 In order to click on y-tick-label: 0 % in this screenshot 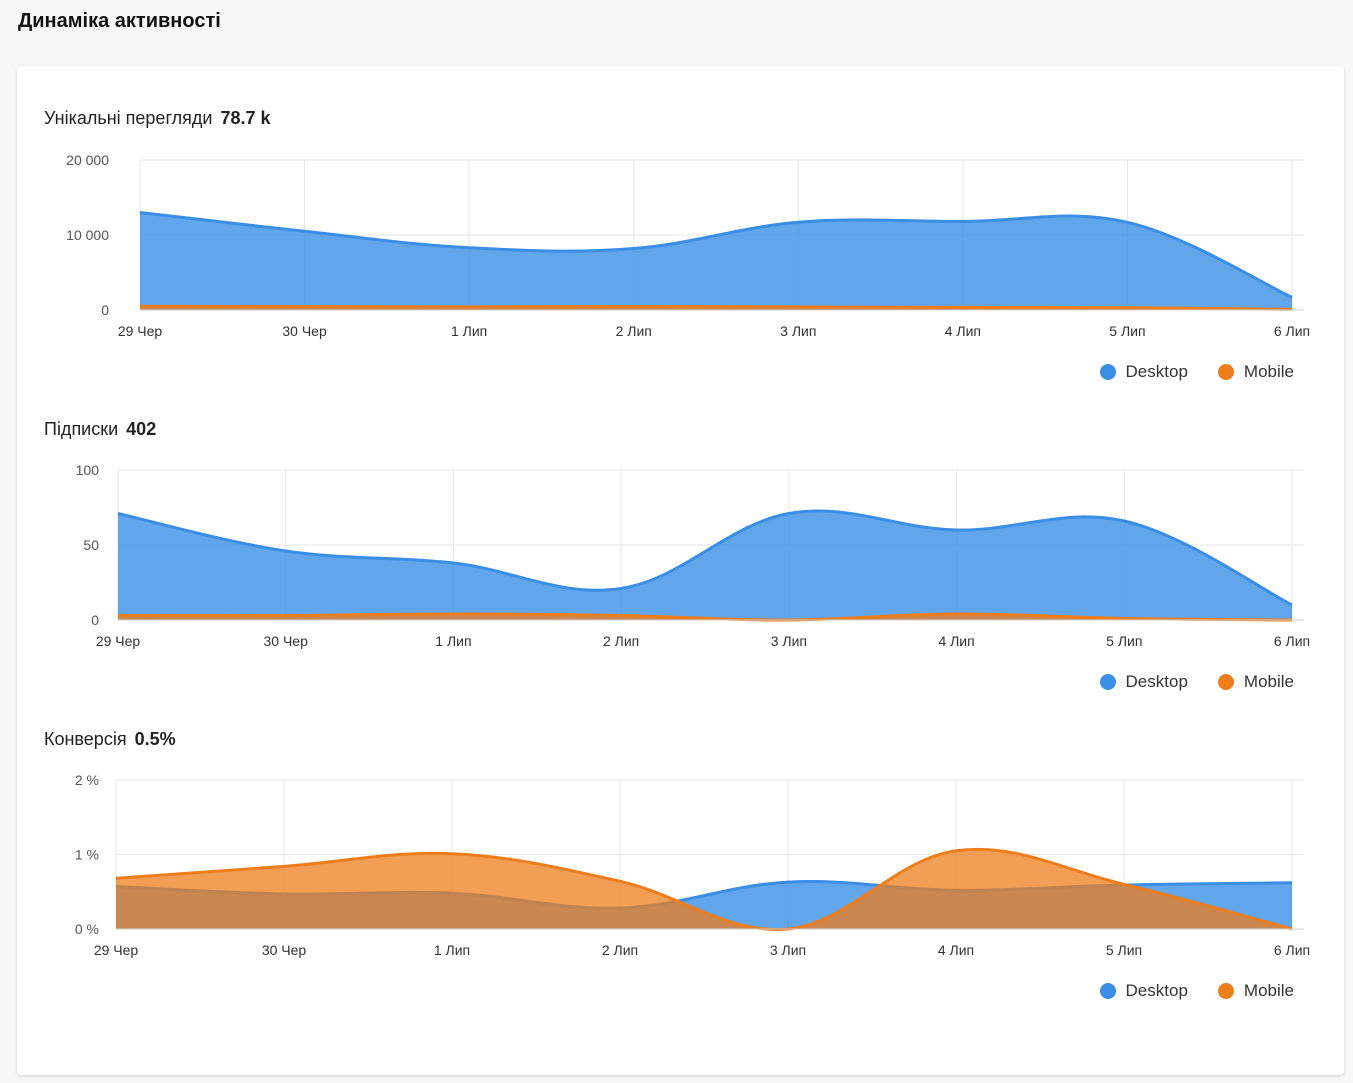, I will do `click(87, 929)`.